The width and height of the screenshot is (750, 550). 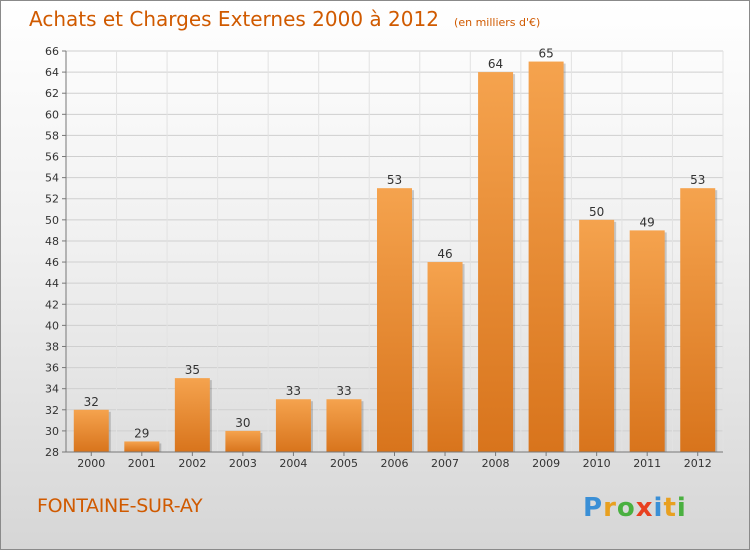 I want to click on bar-value-label: 35, so click(x=192, y=370).